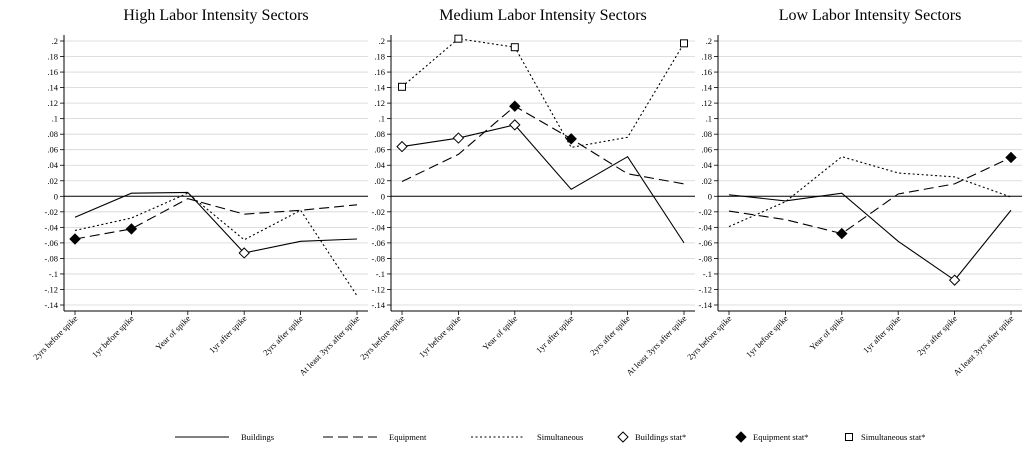 The width and height of the screenshot is (1029, 451). I want to click on chart-title: Low Labor Intensity Sectors, so click(870, 15).